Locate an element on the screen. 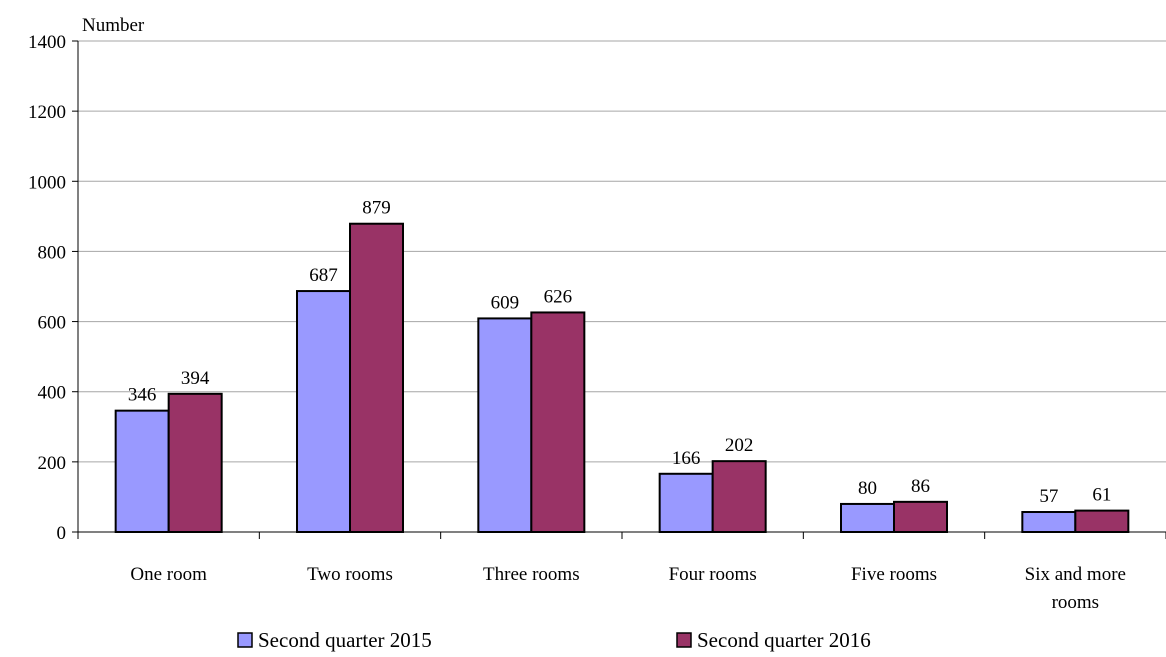  y-tick-label: 200 is located at coordinates (52, 463).